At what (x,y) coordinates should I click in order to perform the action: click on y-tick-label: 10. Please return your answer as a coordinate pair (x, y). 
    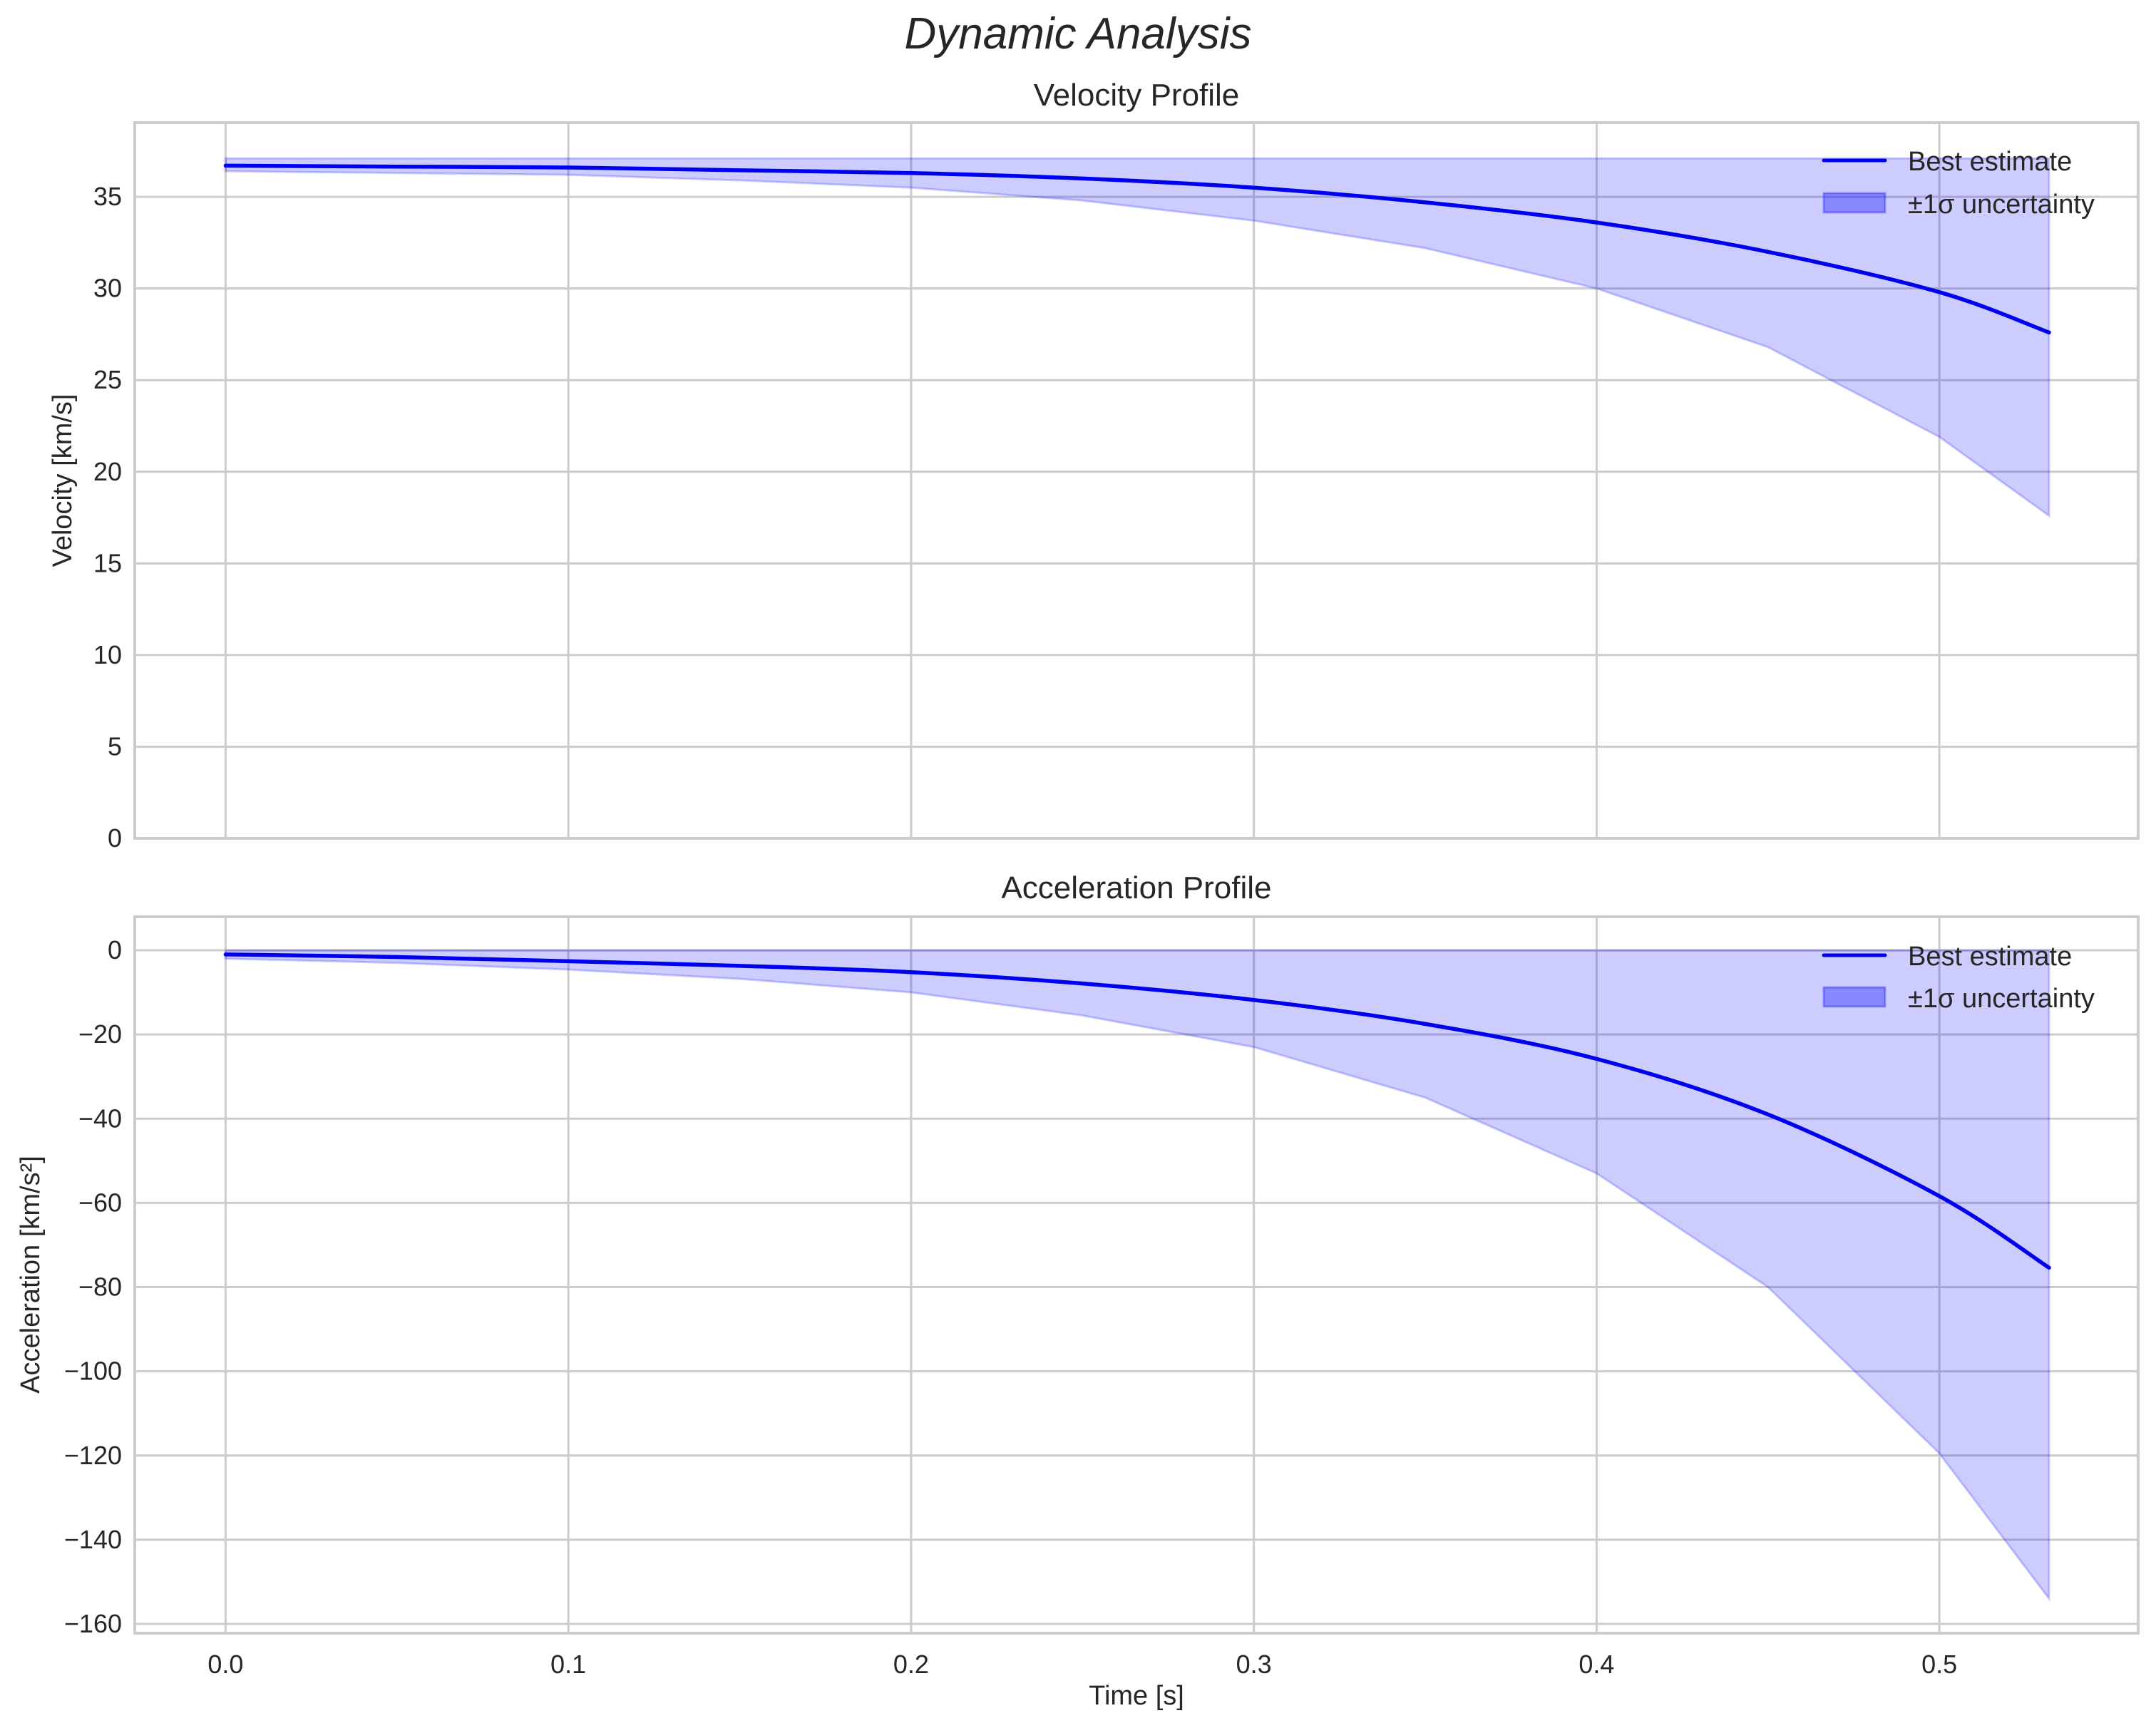
    Looking at the image, I should click on (107, 654).